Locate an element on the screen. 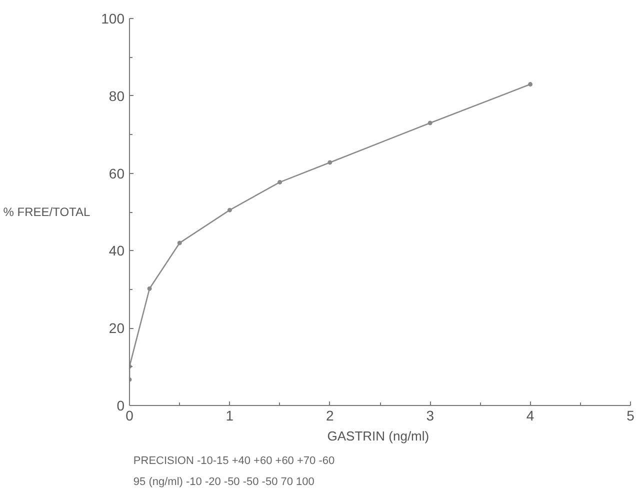  text: 95 (ng/ml) -10 -20 -50 -50 -50 70 100 is located at coordinates (223, 482).